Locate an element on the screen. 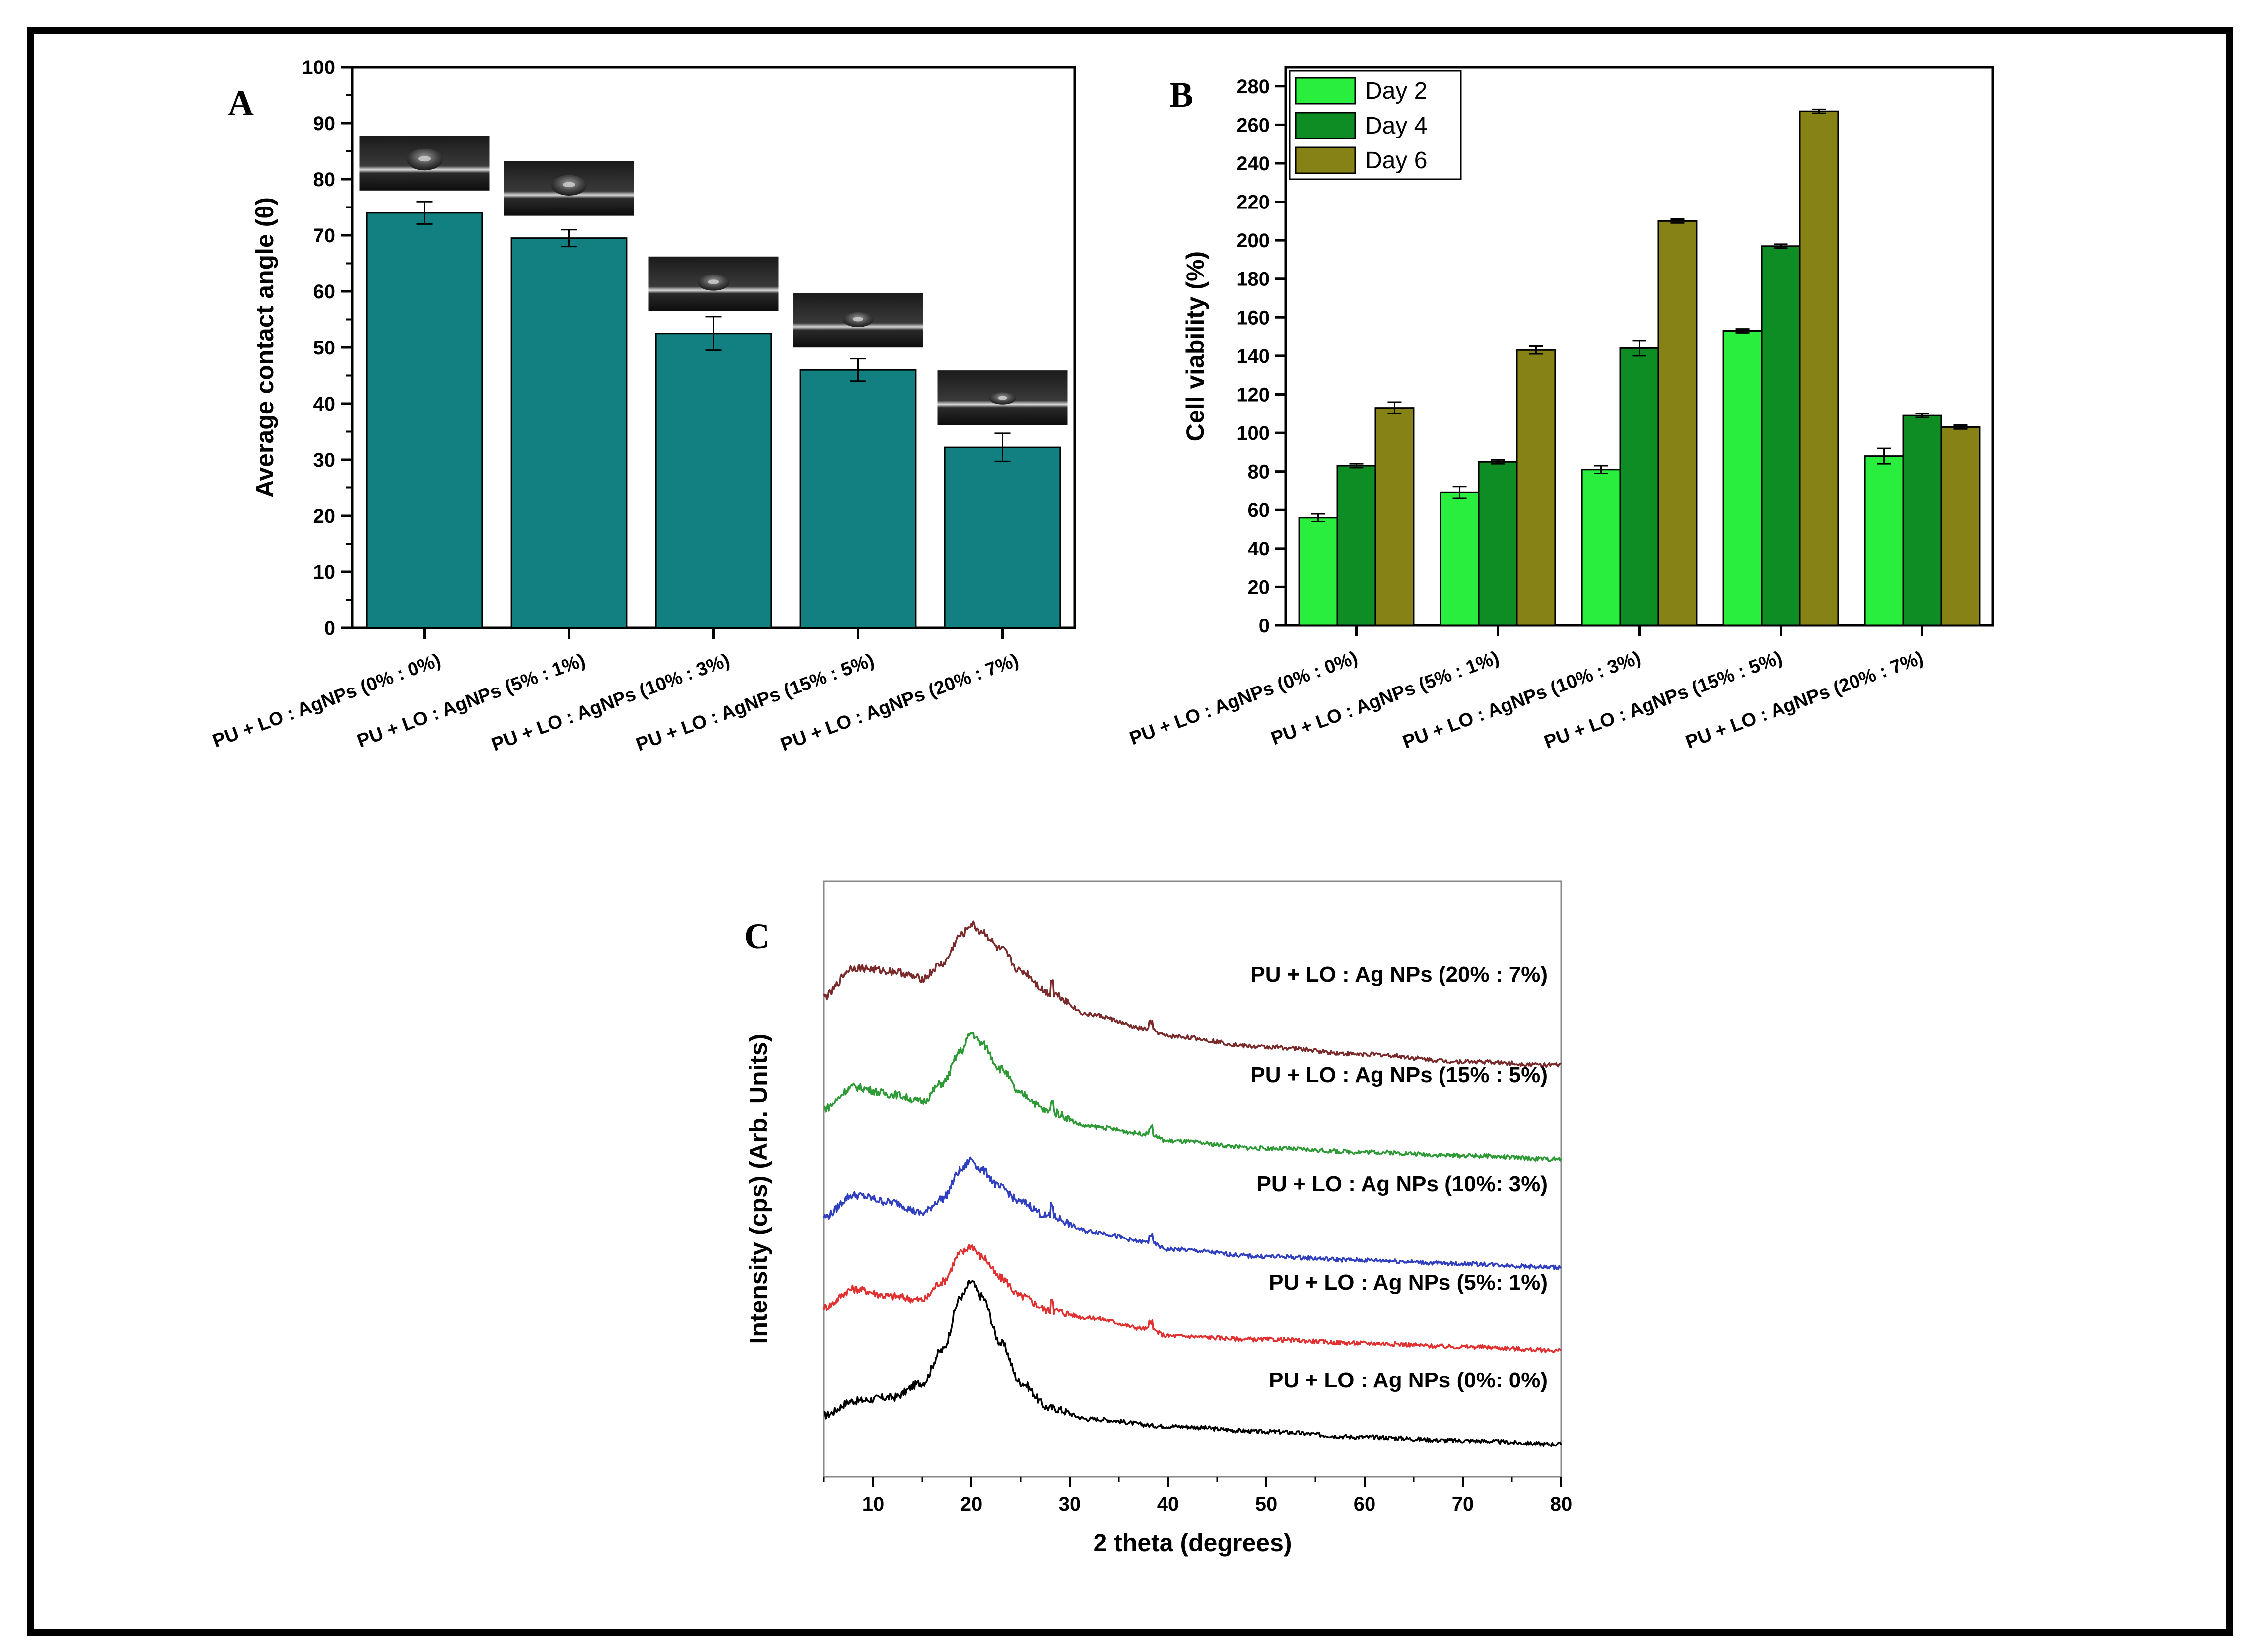 The image size is (2263, 1652). y-tick-label: 30 is located at coordinates (324, 460).